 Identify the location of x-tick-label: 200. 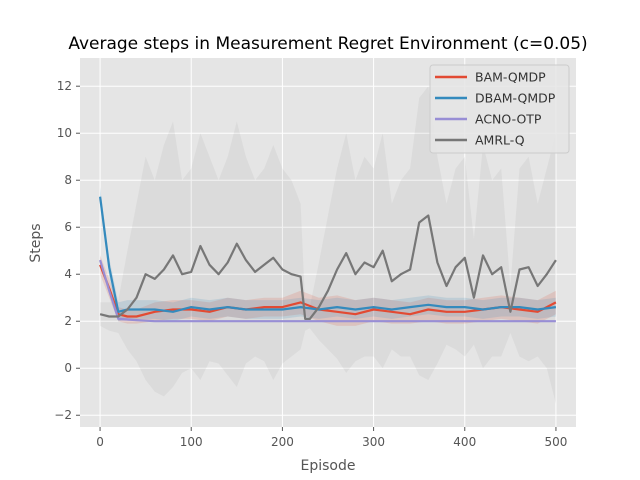
(282, 442).